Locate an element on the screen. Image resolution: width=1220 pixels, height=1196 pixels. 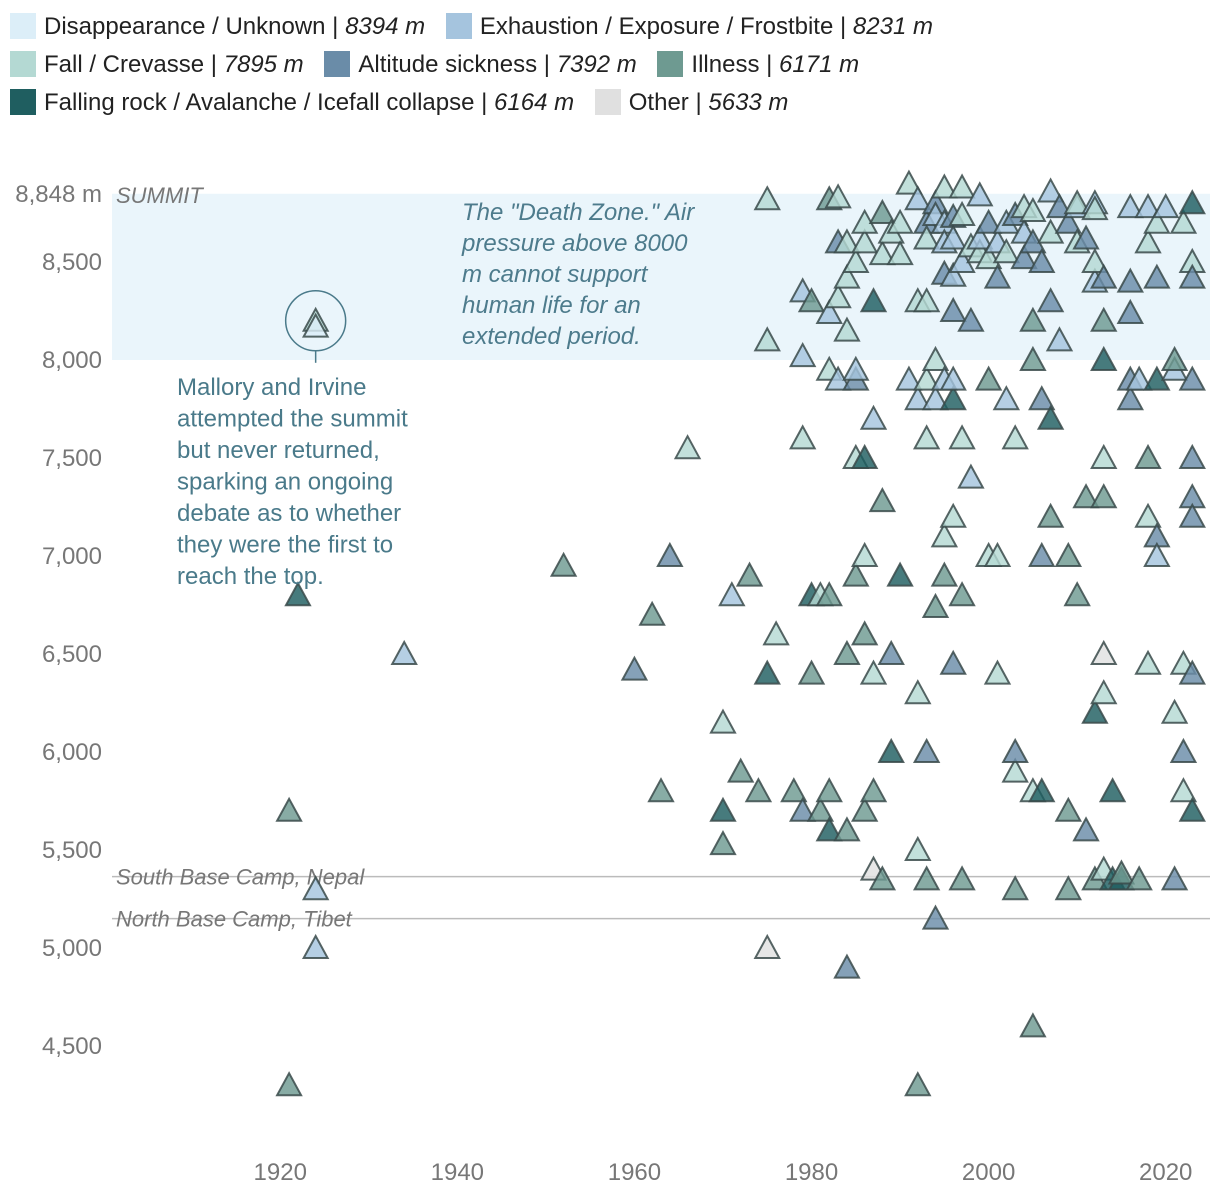
reference-line-label: North Base Camp, Tibet is located at coordinates (234, 919).